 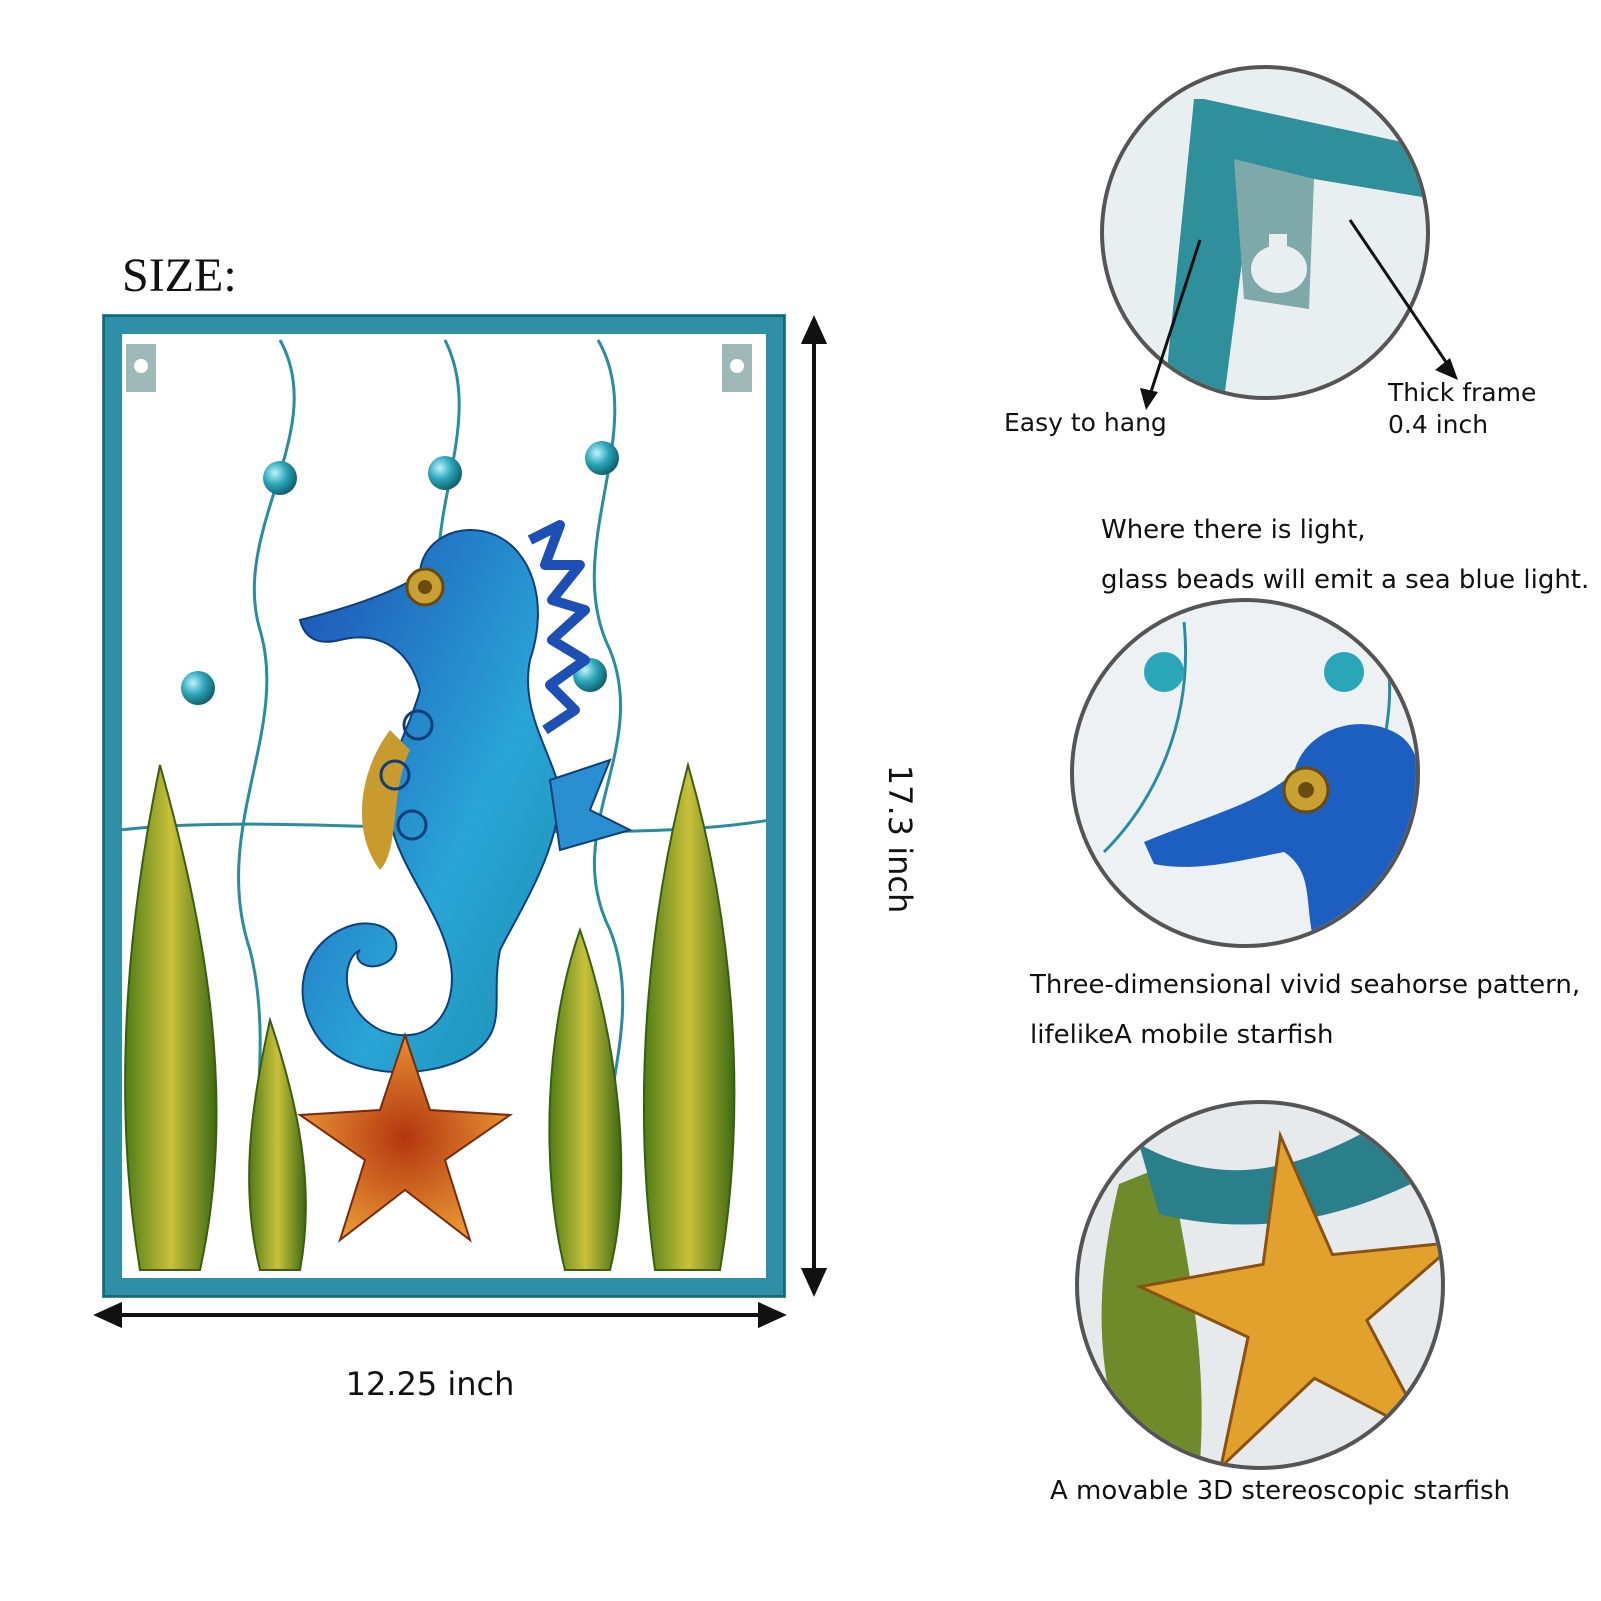 What do you see at coordinates (814, 806) in the screenshot?
I see `height-dimension-arrow` at bounding box center [814, 806].